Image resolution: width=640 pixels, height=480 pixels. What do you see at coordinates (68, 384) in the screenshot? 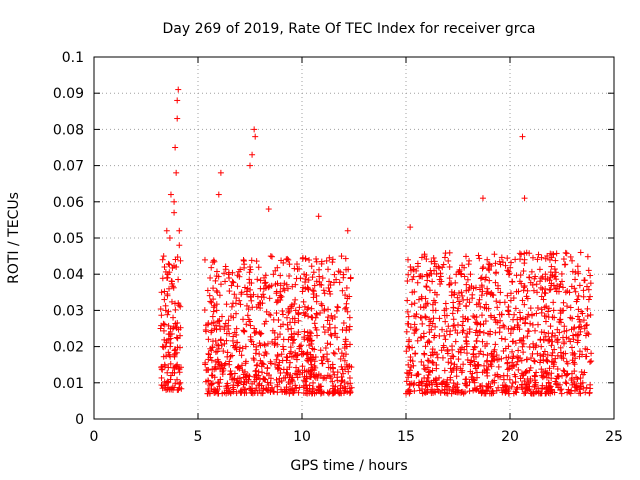
I see `y-tick-label: 0.01` at bounding box center [68, 384].